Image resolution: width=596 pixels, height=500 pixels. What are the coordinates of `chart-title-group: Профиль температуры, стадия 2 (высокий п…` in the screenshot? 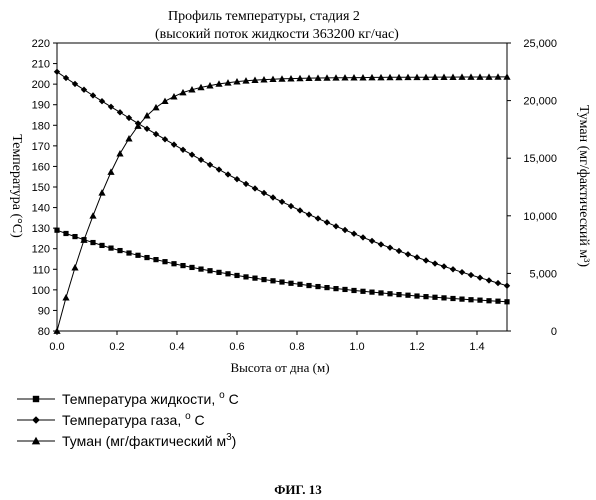 It's located at (277, 25).